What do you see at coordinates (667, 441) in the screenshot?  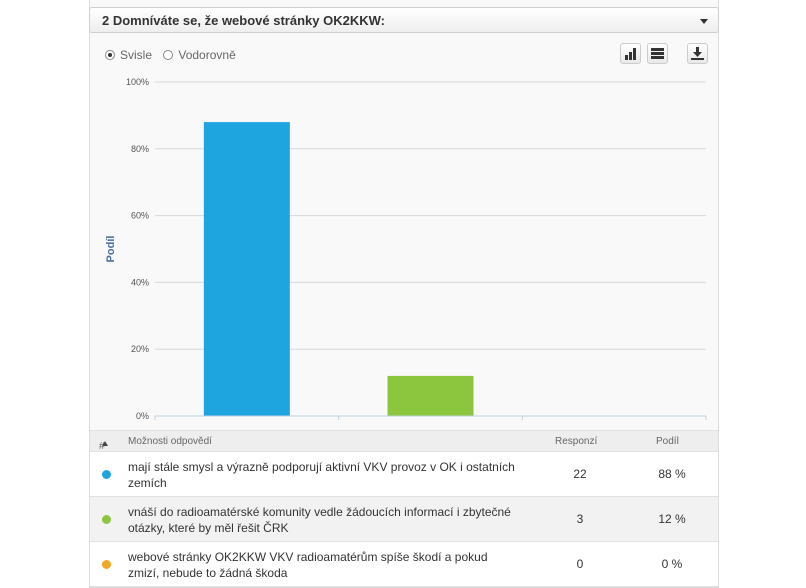 I see `header-share: Podíl` at bounding box center [667, 441].